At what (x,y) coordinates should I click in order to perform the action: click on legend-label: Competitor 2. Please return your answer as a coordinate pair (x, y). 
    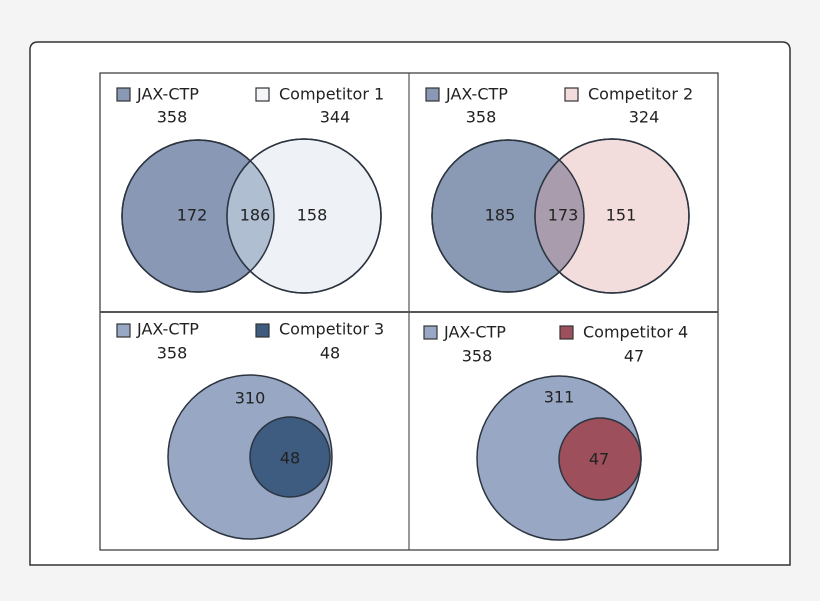
    Looking at the image, I should click on (640, 94).